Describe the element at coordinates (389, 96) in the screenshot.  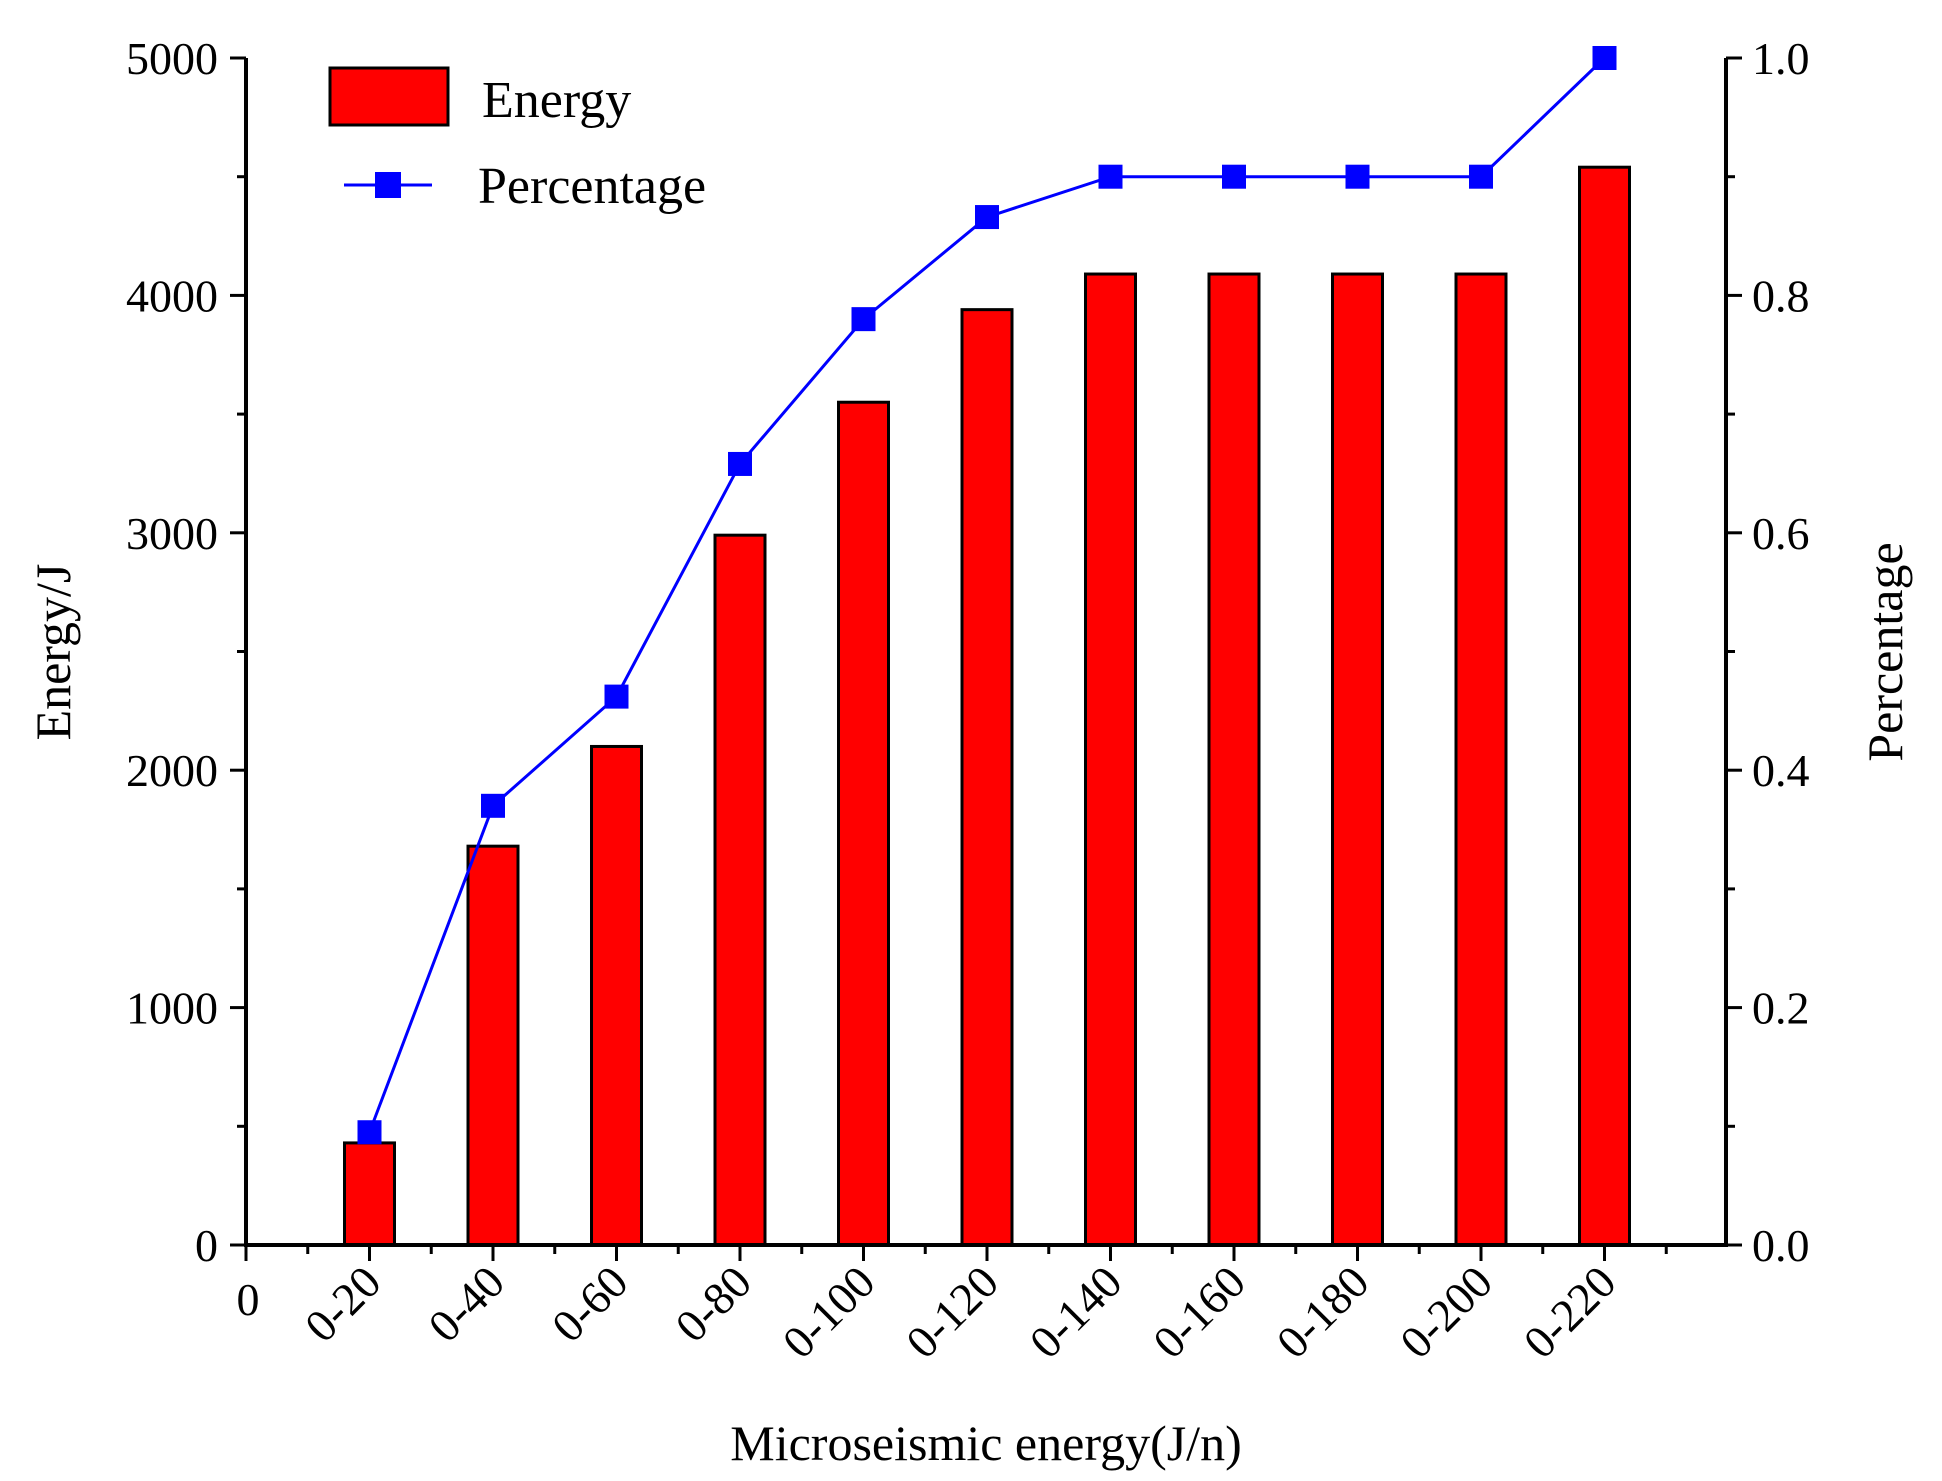
I see `legend-energy-swatch` at that location.